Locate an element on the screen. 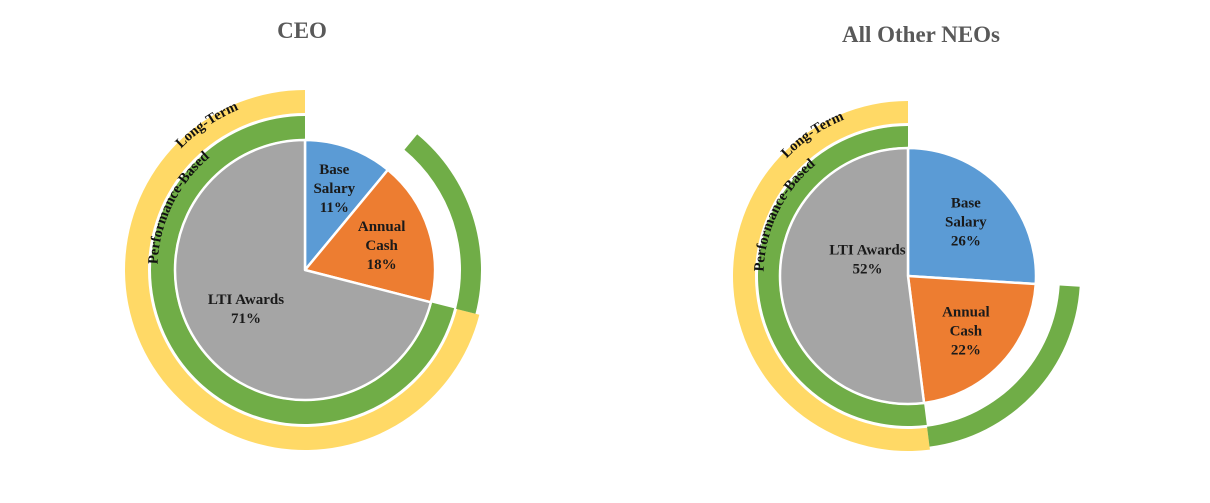 The width and height of the screenshot is (1210, 503). neo-slice-lti-awards is located at coordinates (852, 276).